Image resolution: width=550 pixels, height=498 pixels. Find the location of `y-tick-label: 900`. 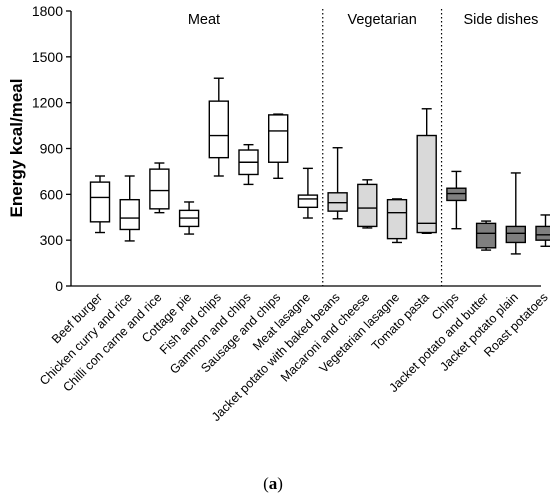

y-tick-label: 900 is located at coordinates (52, 149).